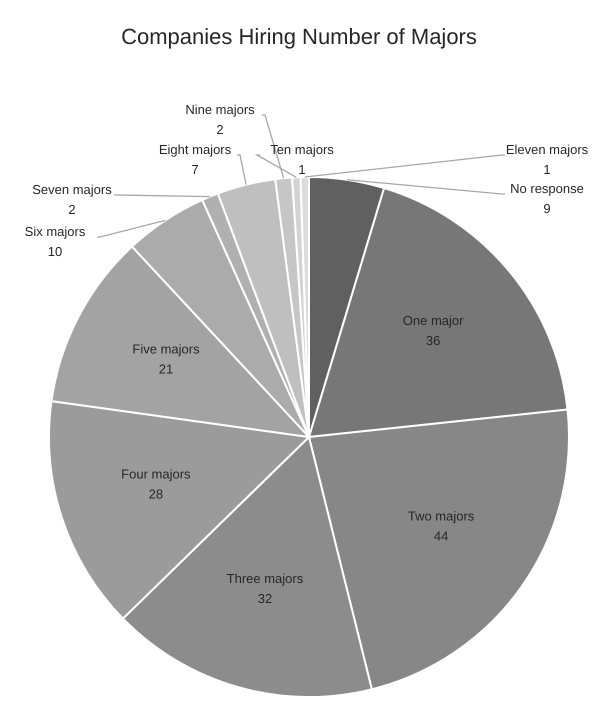  Describe the element at coordinates (195, 149) in the screenshot. I see `slice-label: Eight majors` at that location.